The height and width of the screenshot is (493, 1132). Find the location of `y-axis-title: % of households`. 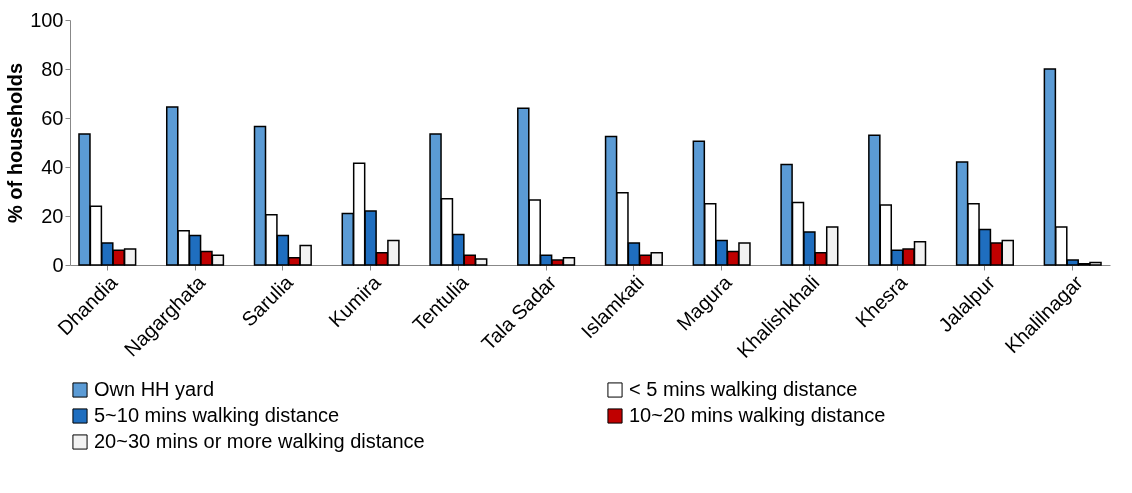

y-axis-title: % of households is located at coordinates (15, 143).